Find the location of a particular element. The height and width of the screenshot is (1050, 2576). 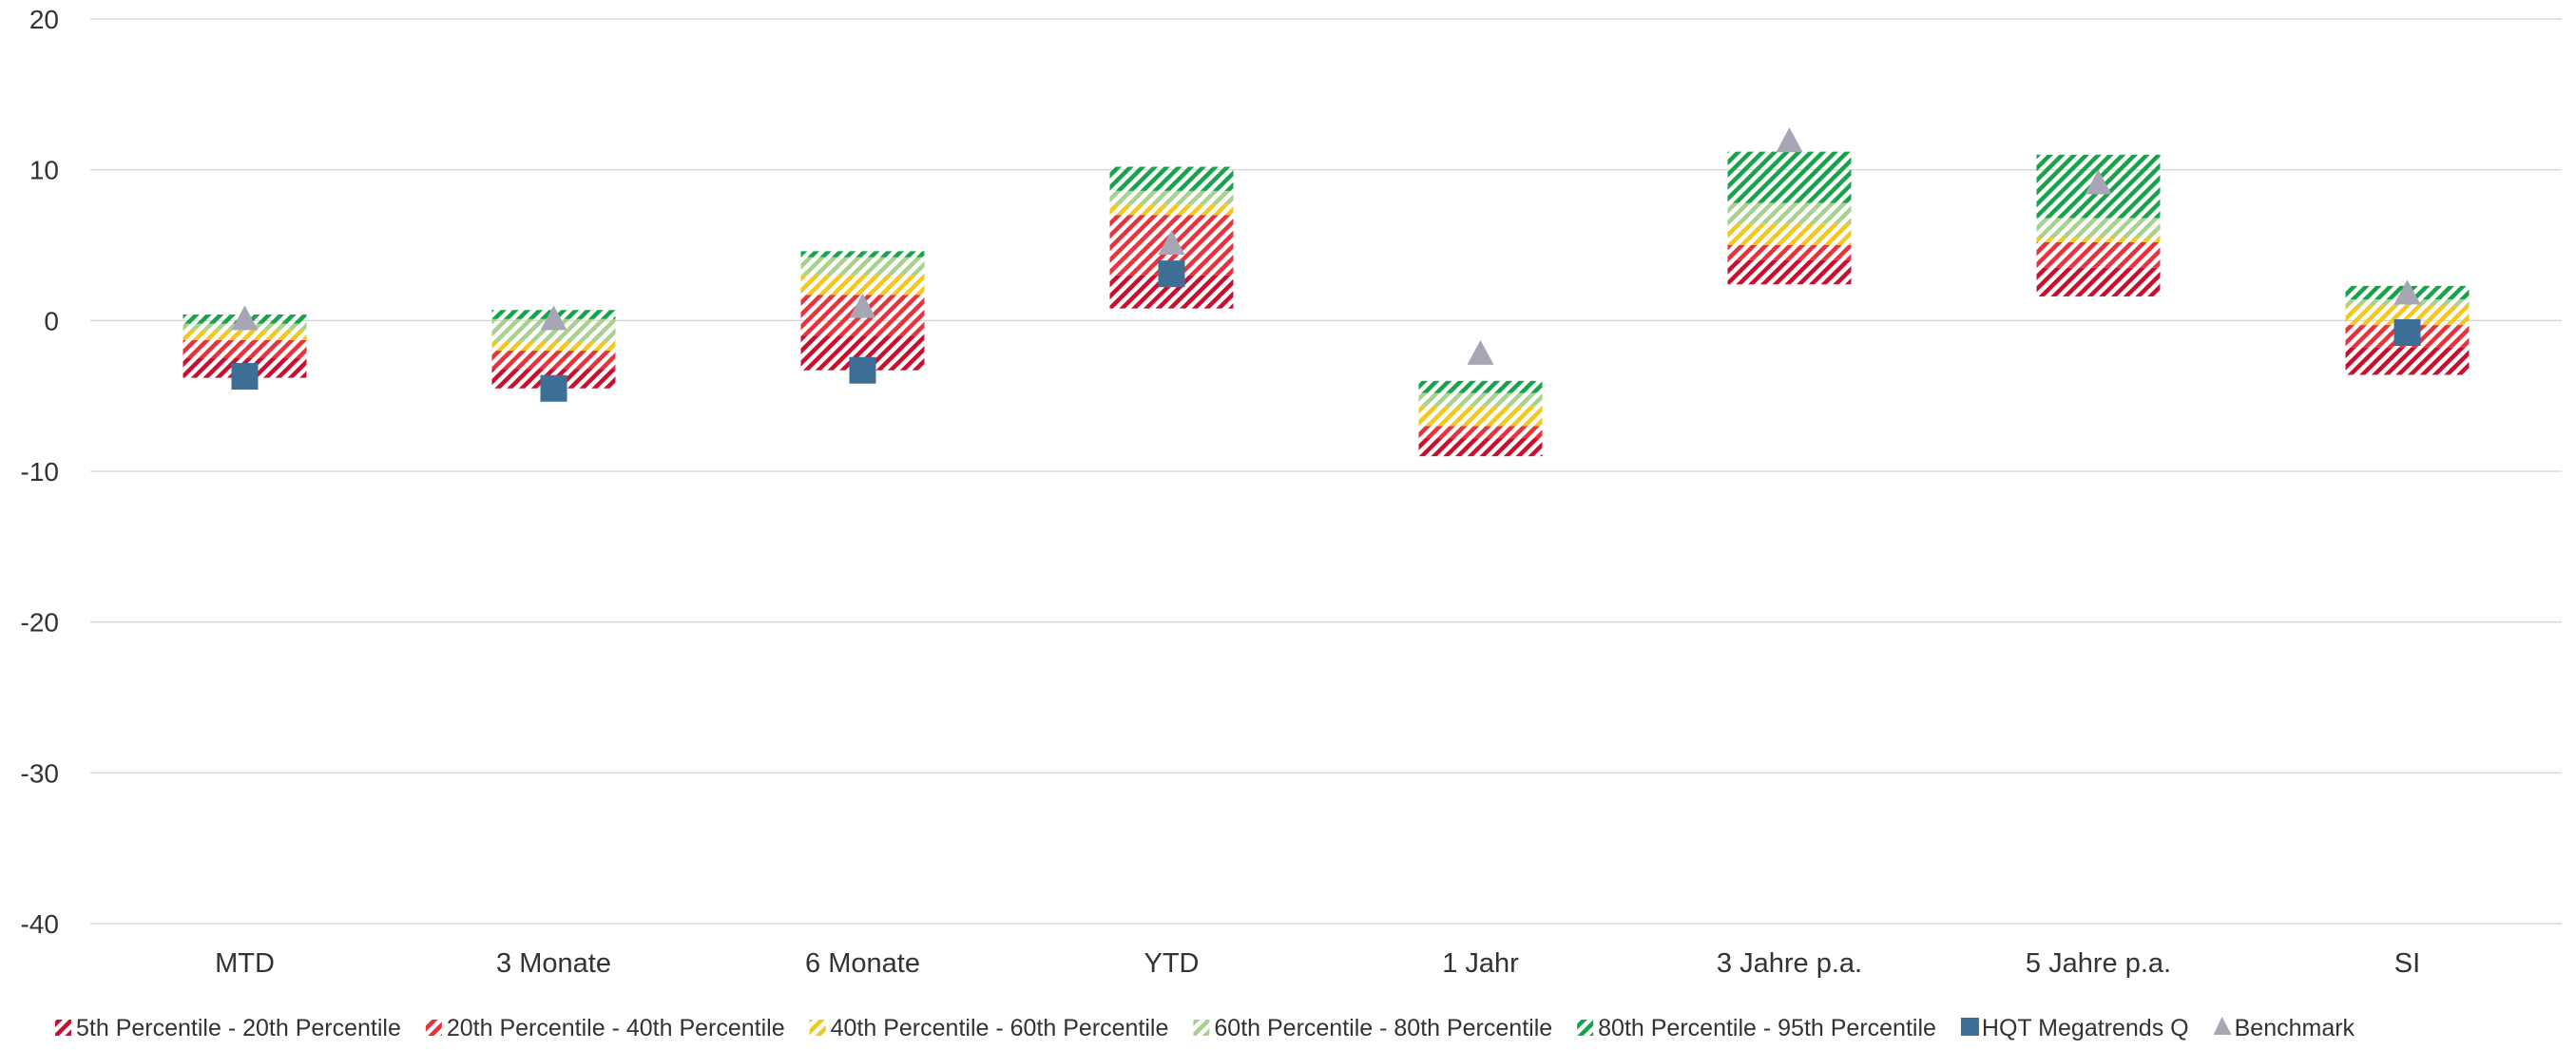

legend-label: Benchmark is located at coordinates (2295, 1028).